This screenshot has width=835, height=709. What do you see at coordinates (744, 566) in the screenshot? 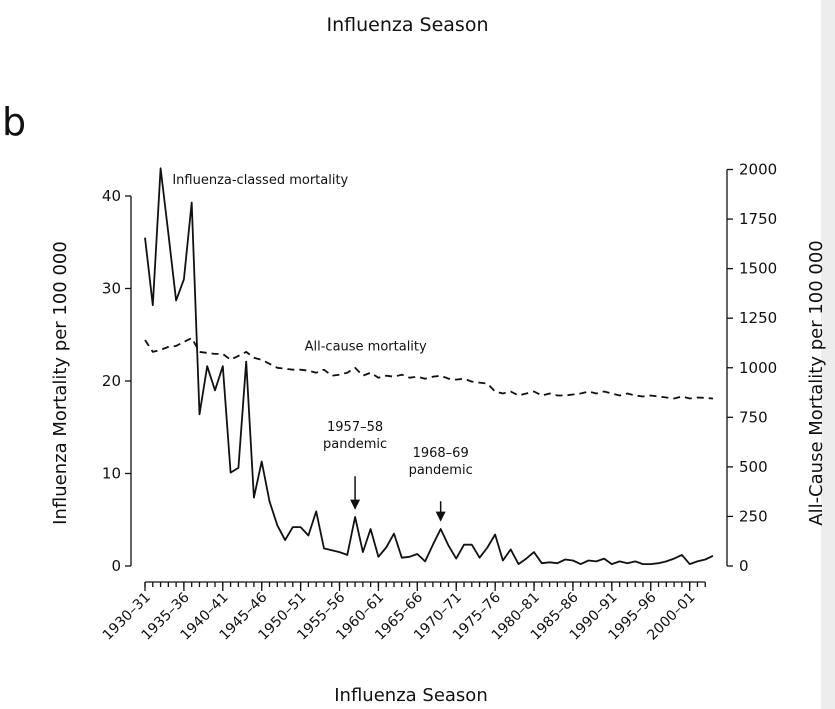
I see `right-y-tick-label: 0` at bounding box center [744, 566].